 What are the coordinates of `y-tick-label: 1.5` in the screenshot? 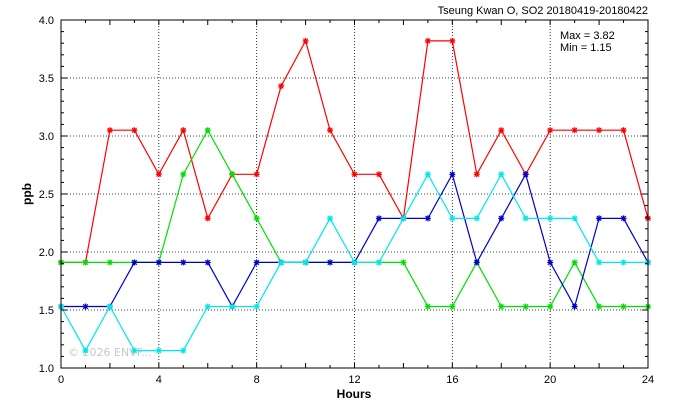 It's located at (46, 311).